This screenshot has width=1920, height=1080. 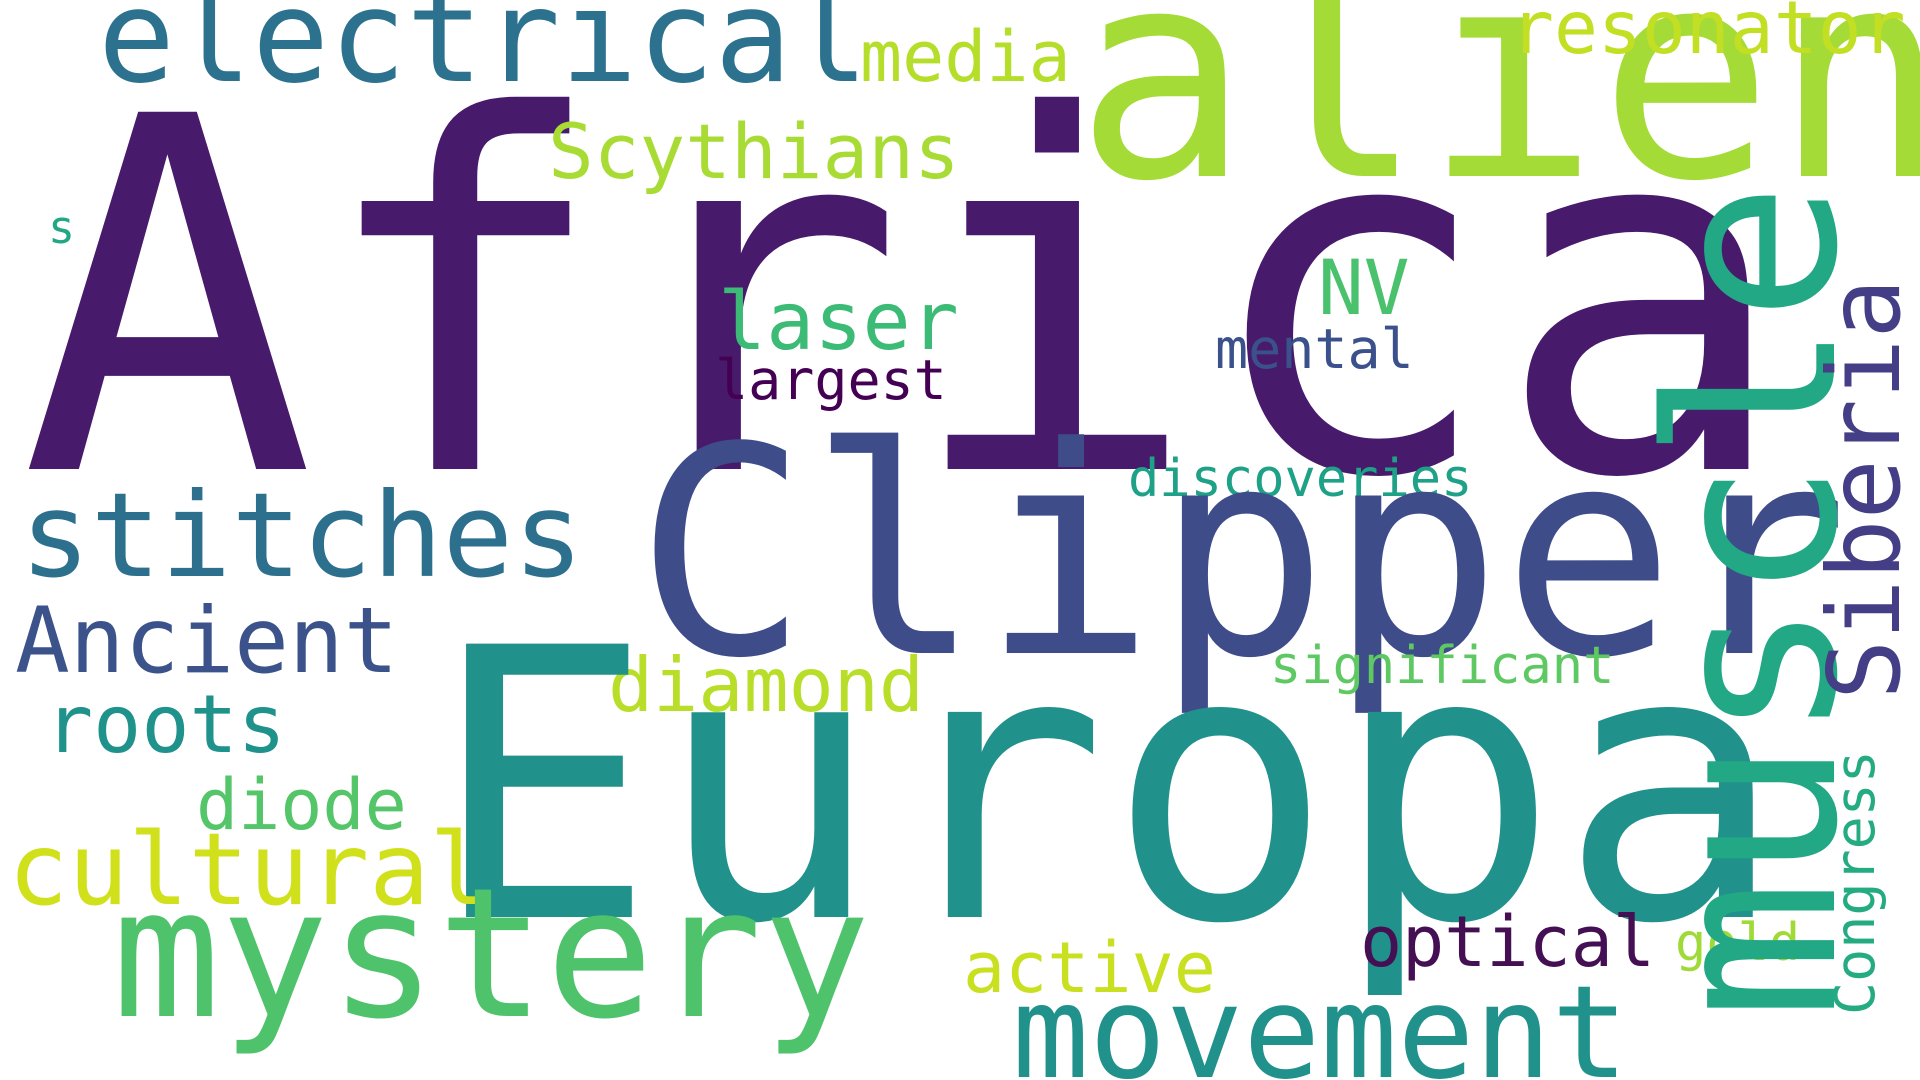 I want to click on word-mystery: mystery, so click(x=491, y=954).